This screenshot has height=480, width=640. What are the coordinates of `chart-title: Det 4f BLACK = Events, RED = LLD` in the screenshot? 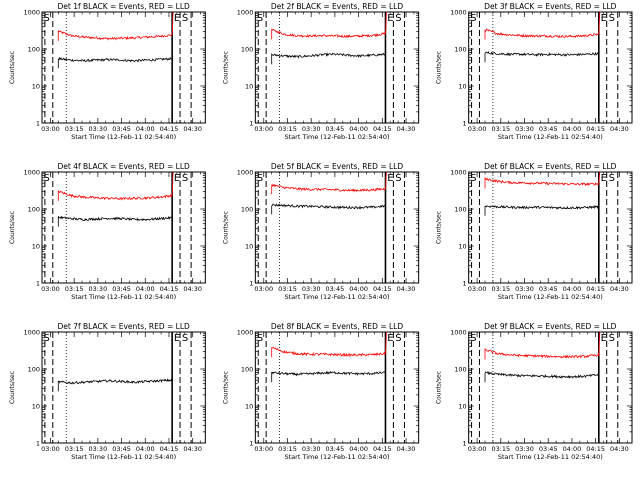 It's located at (124, 166).